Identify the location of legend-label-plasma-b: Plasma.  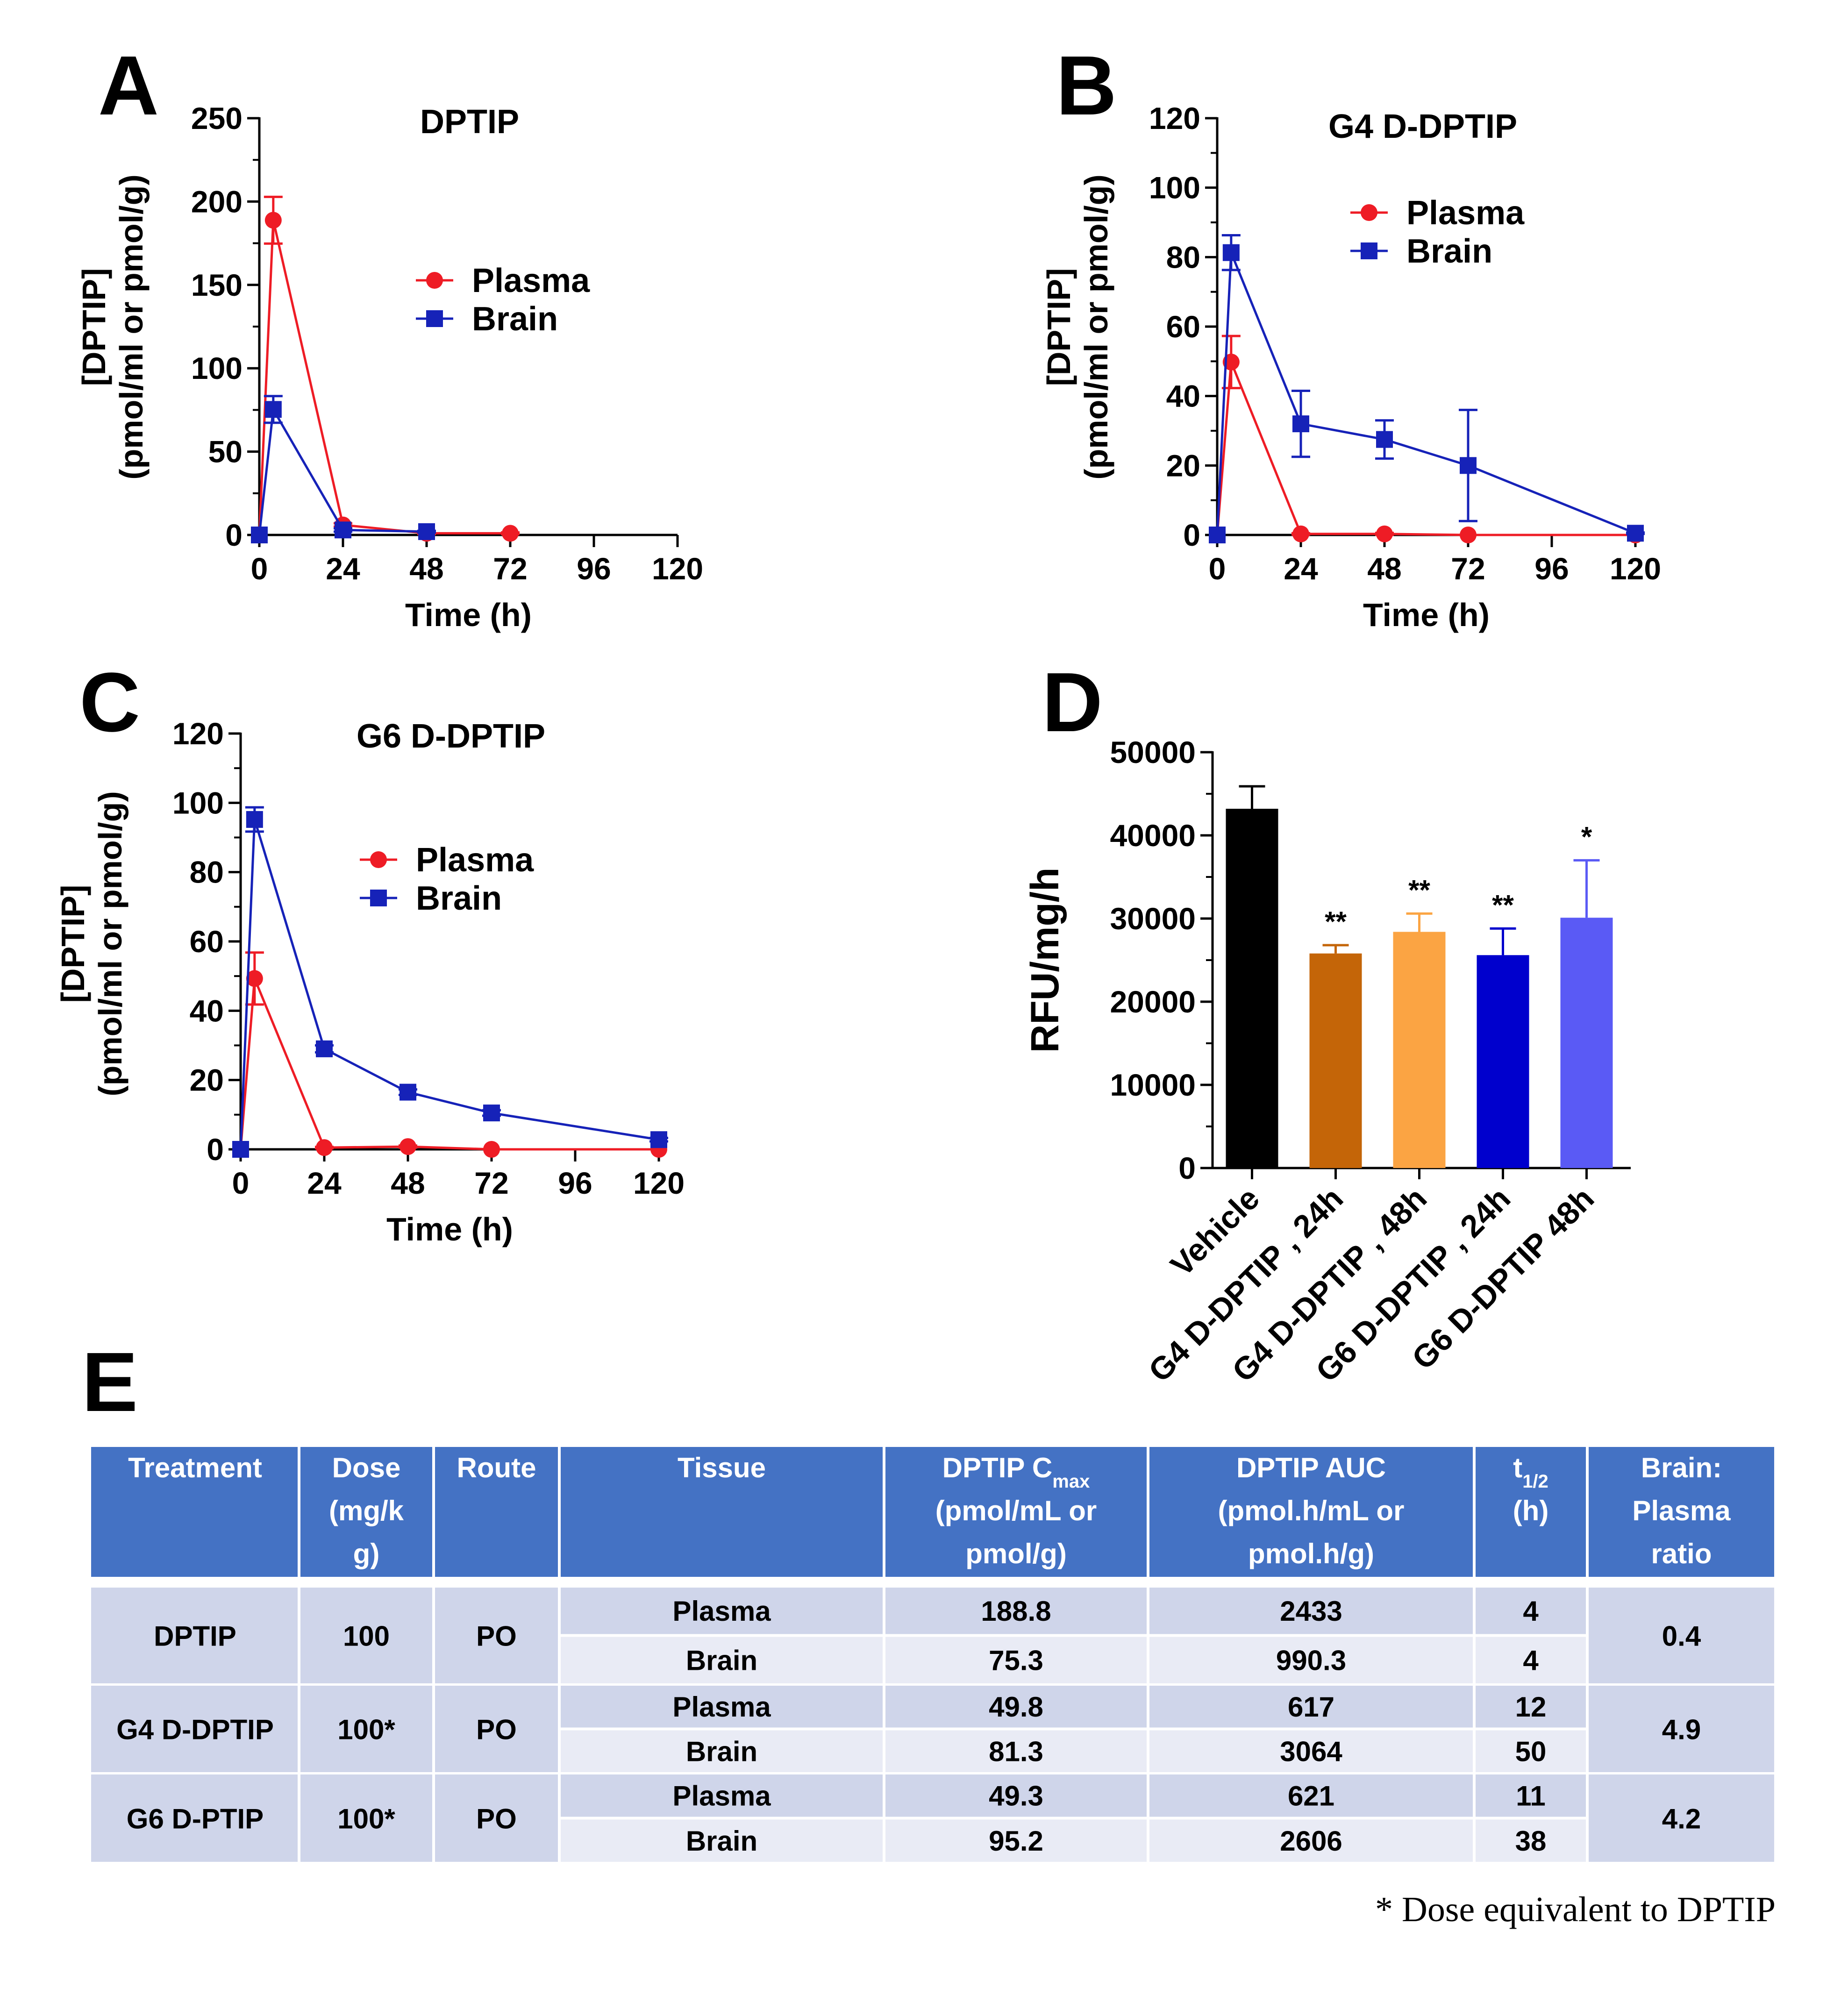
(1465, 213).